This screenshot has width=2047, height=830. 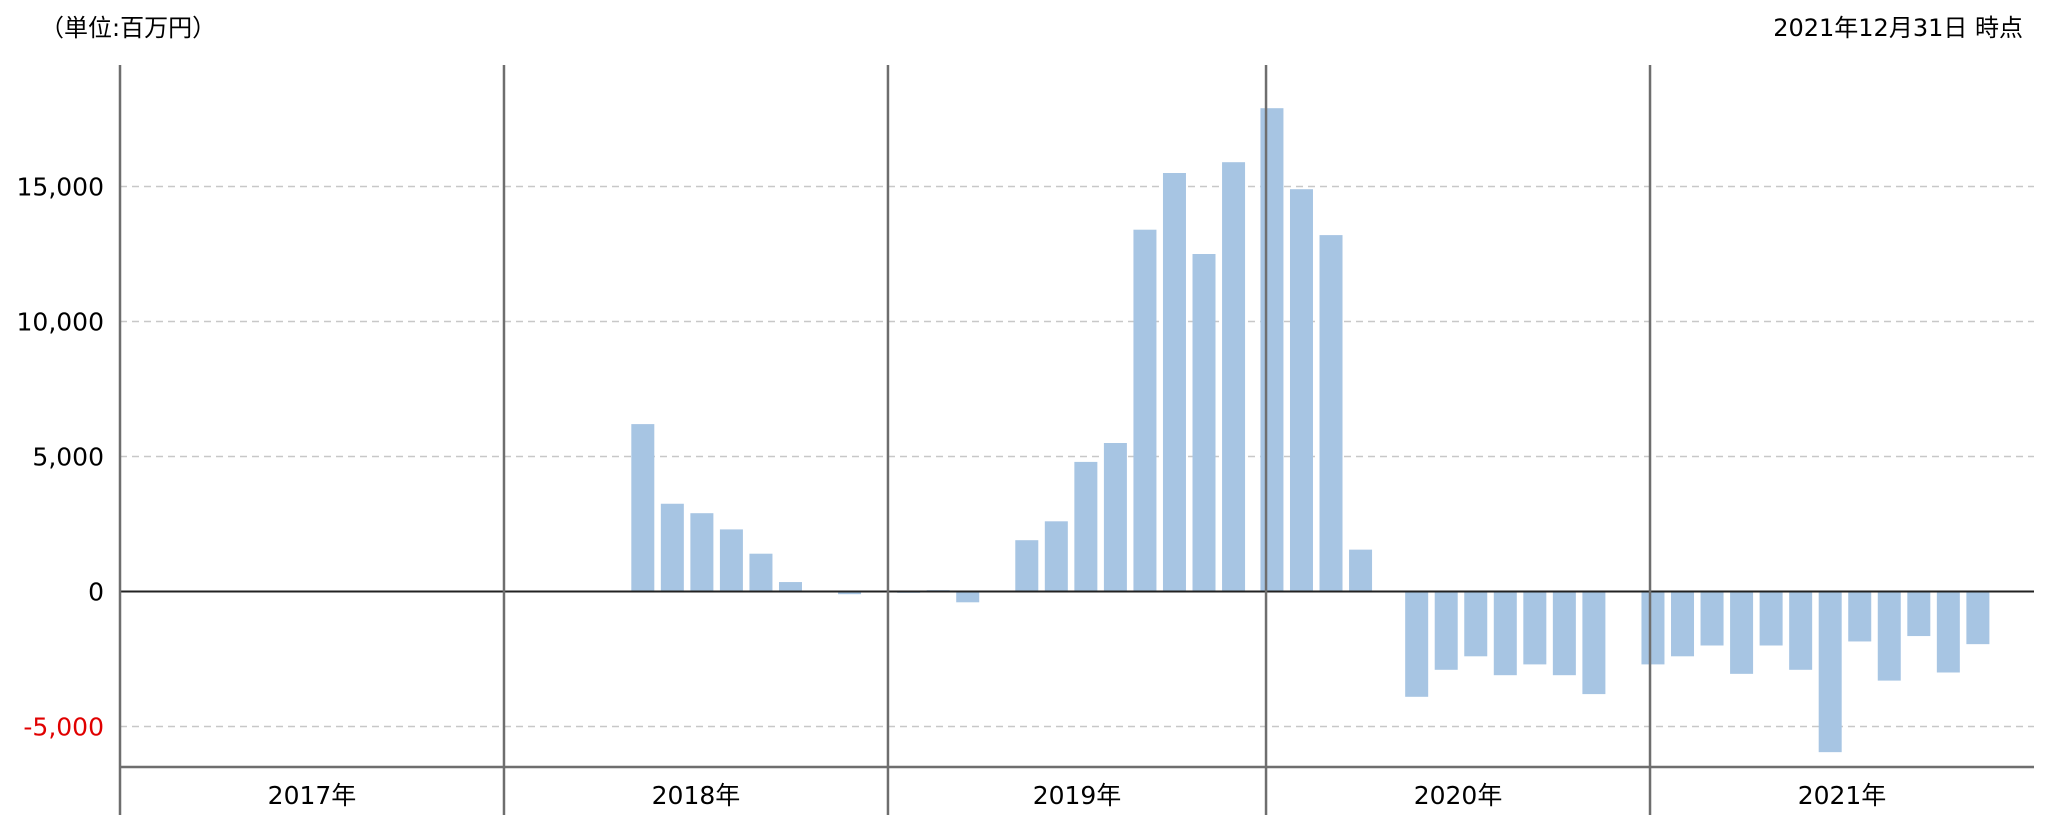 What do you see at coordinates (128, 28) in the screenshot?
I see `unit-label: （単位:百万円）` at bounding box center [128, 28].